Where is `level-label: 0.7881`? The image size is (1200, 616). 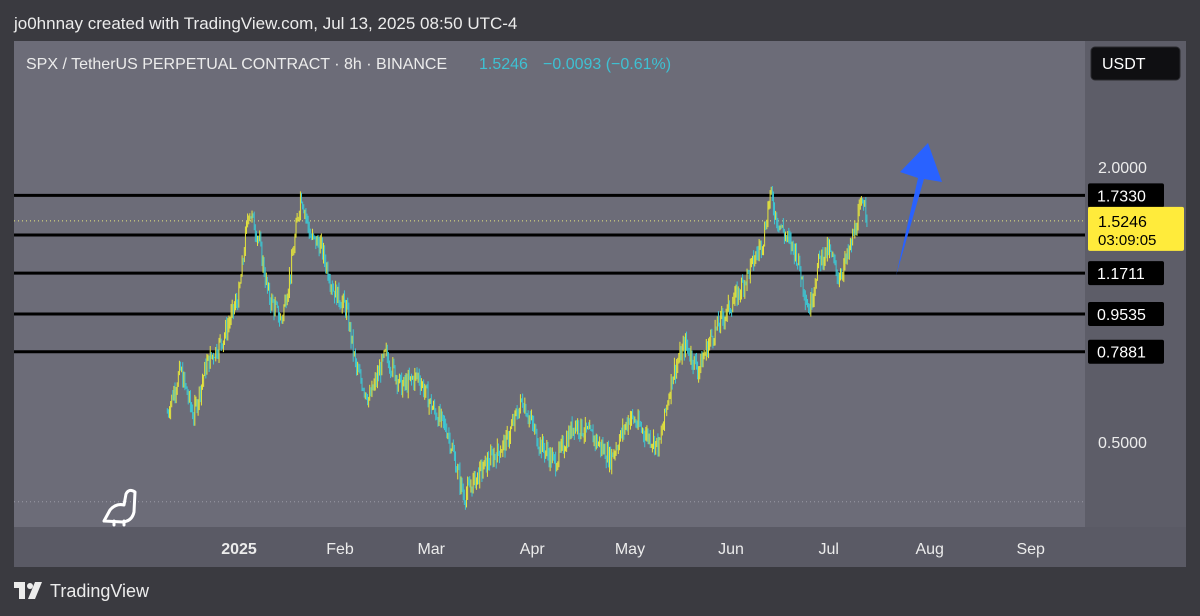
level-label: 0.7881 is located at coordinates (1121, 353).